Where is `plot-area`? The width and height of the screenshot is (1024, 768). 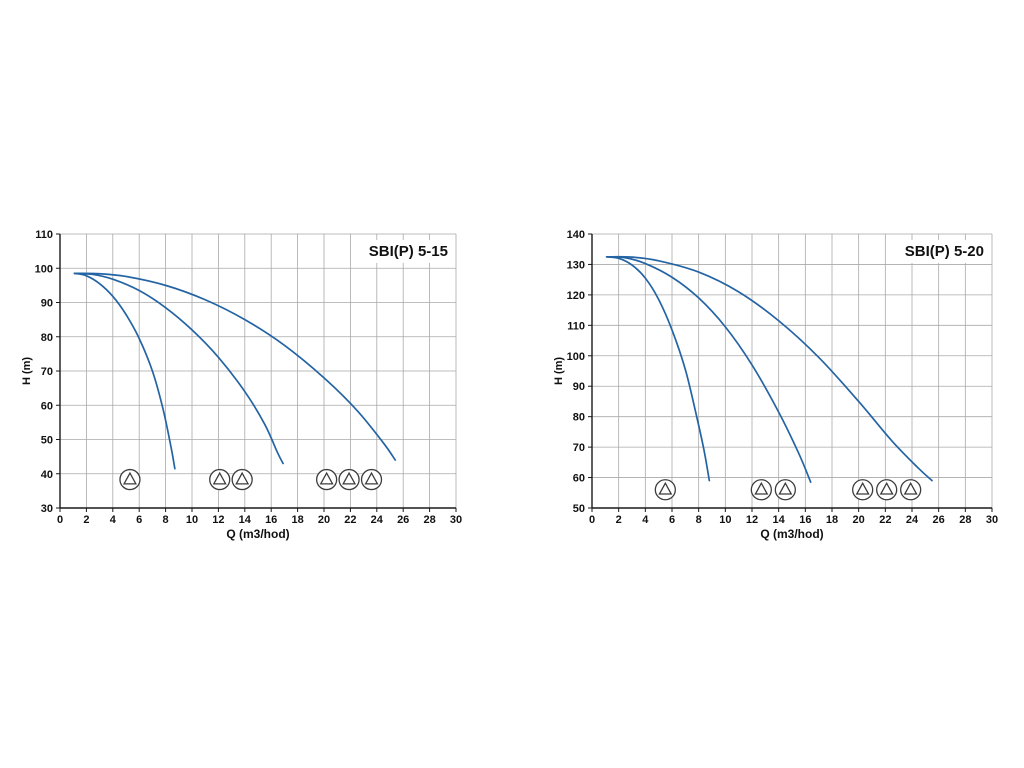 plot-area is located at coordinates (792, 371).